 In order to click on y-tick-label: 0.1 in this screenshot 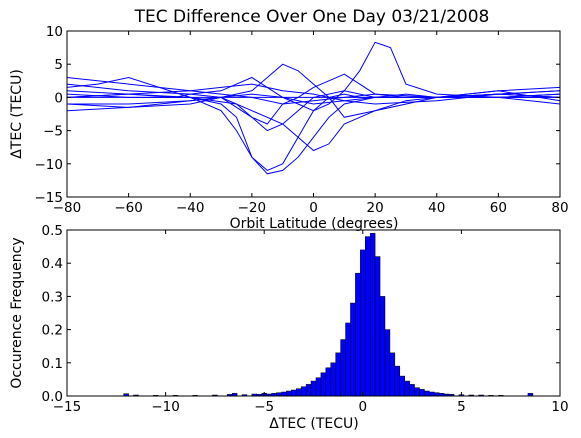, I will do `click(52, 364)`.